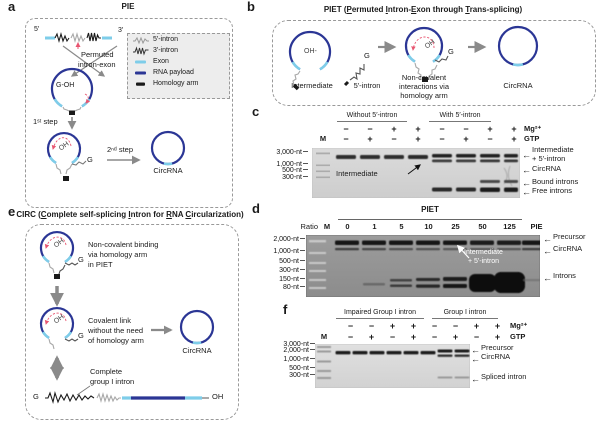  What do you see at coordinates (564, 275) in the screenshot?
I see `panel-d-annotation-introns: Introns` at bounding box center [564, 275].